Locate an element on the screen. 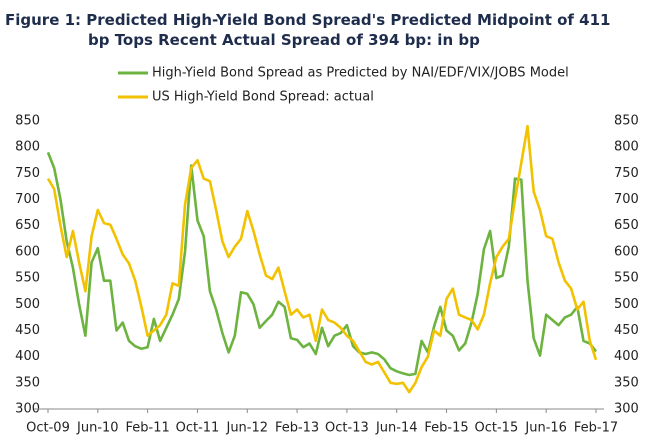 Image resolution: width=655 pixels, height=446 pixels. y-tick-label: 600 is located at coordinates (27, 251).